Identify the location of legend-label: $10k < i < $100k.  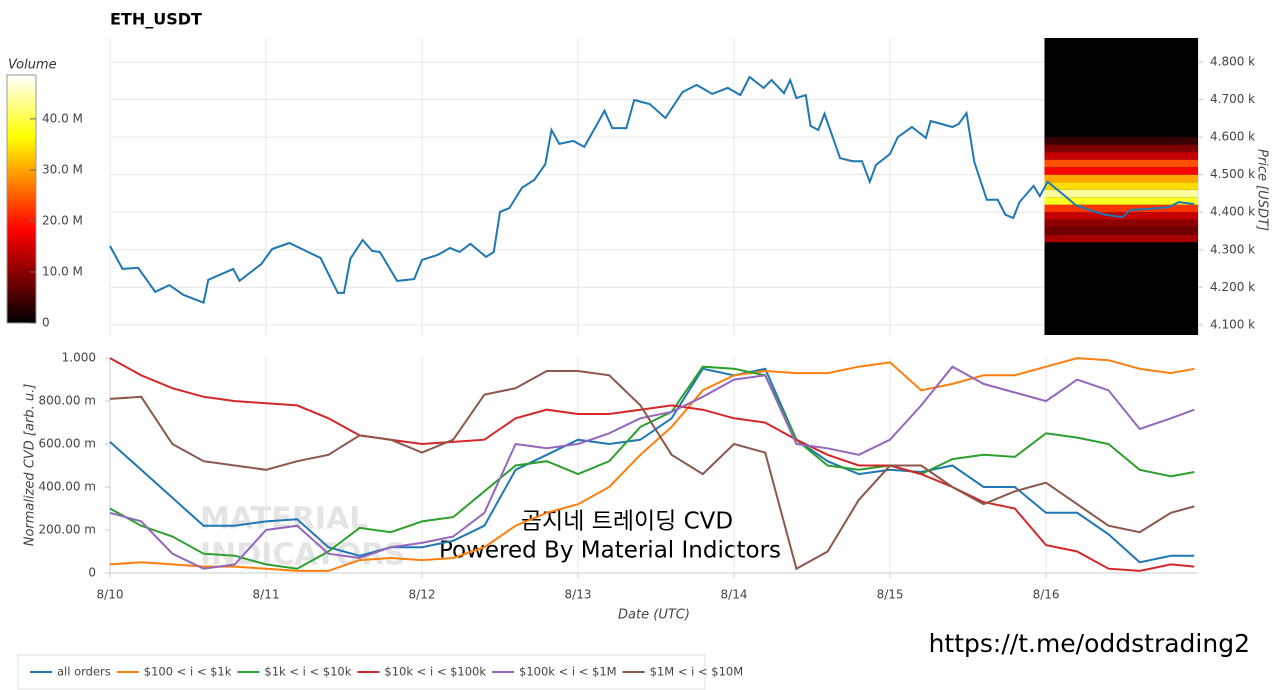
(435, 672).